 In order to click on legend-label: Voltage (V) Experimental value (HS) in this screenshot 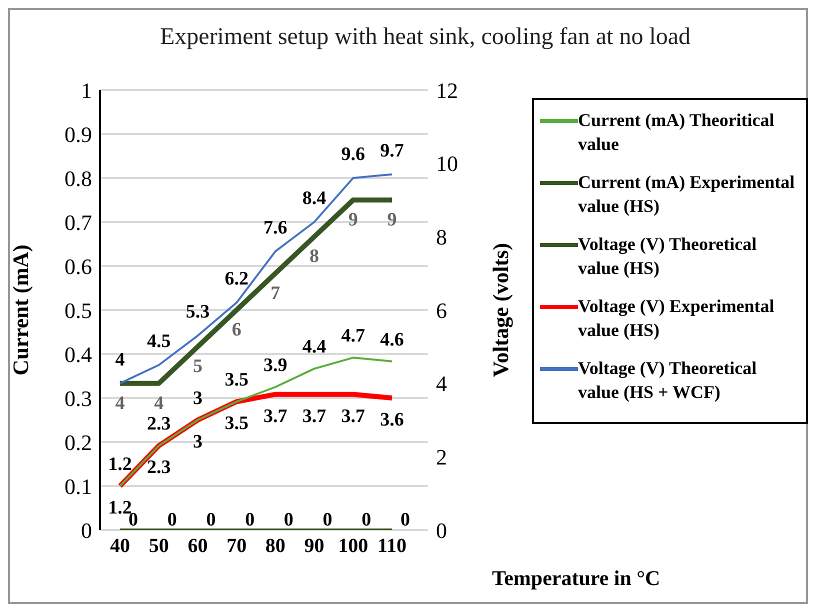, I will do `click(677, 318)`.